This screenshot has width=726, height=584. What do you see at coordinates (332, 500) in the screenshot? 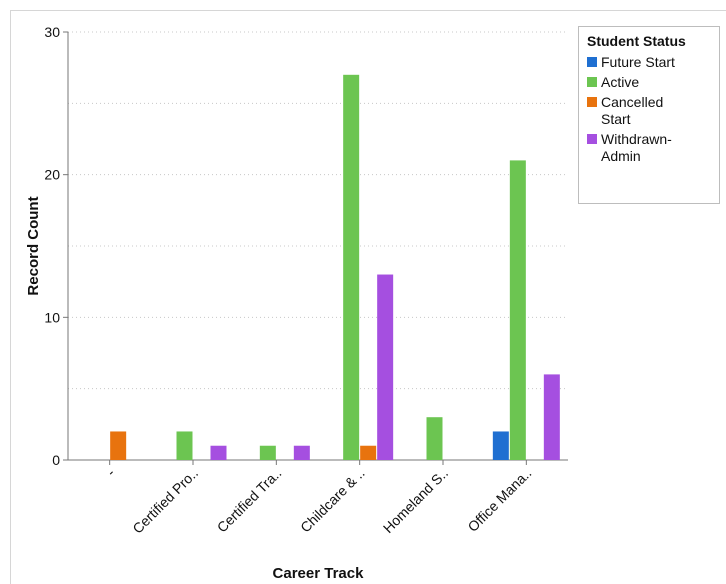
I see `x-tick-label: Childcare & ..` at bounding box center [332, 500].